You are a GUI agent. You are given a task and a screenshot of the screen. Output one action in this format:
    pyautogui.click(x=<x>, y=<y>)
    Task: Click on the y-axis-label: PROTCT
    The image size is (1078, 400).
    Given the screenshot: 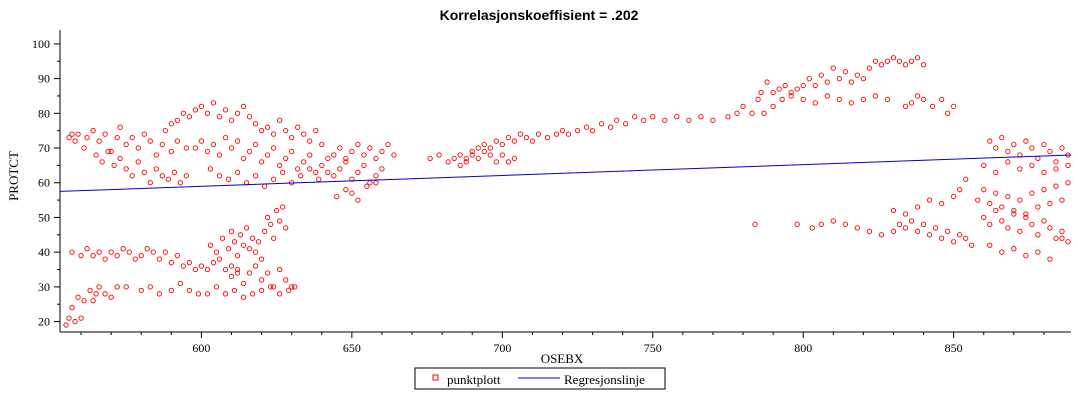 What is the action you would take?
    pyautogui.click(x=13, y=176)
    